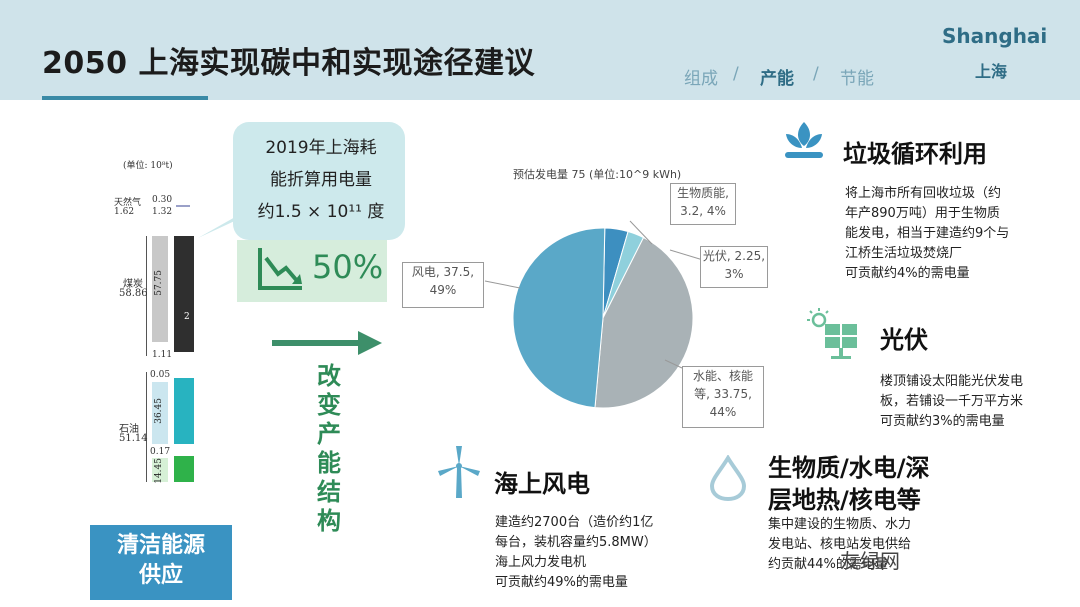  What do you see at coordinates (991, 71) in the screenshot?
I see `city-name-cn: 上海` at bounding box center [991, 71].